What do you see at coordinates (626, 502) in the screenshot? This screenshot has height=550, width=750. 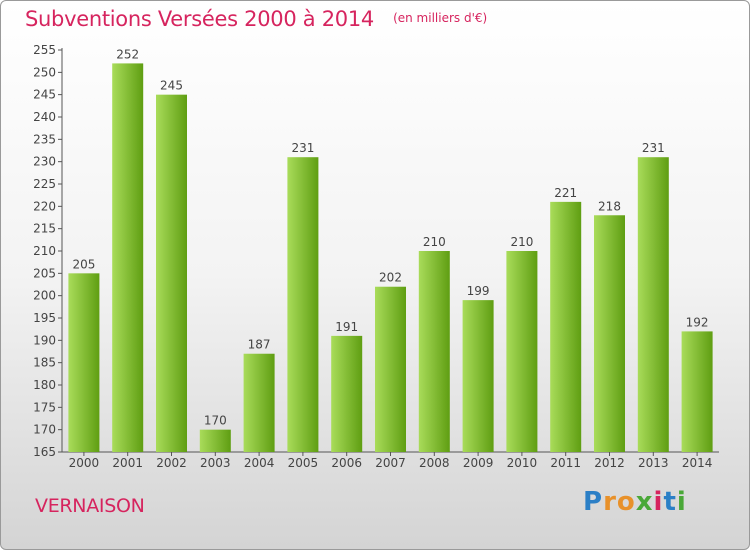 I see `logo-letter: o` at bounding box center [626, 502].